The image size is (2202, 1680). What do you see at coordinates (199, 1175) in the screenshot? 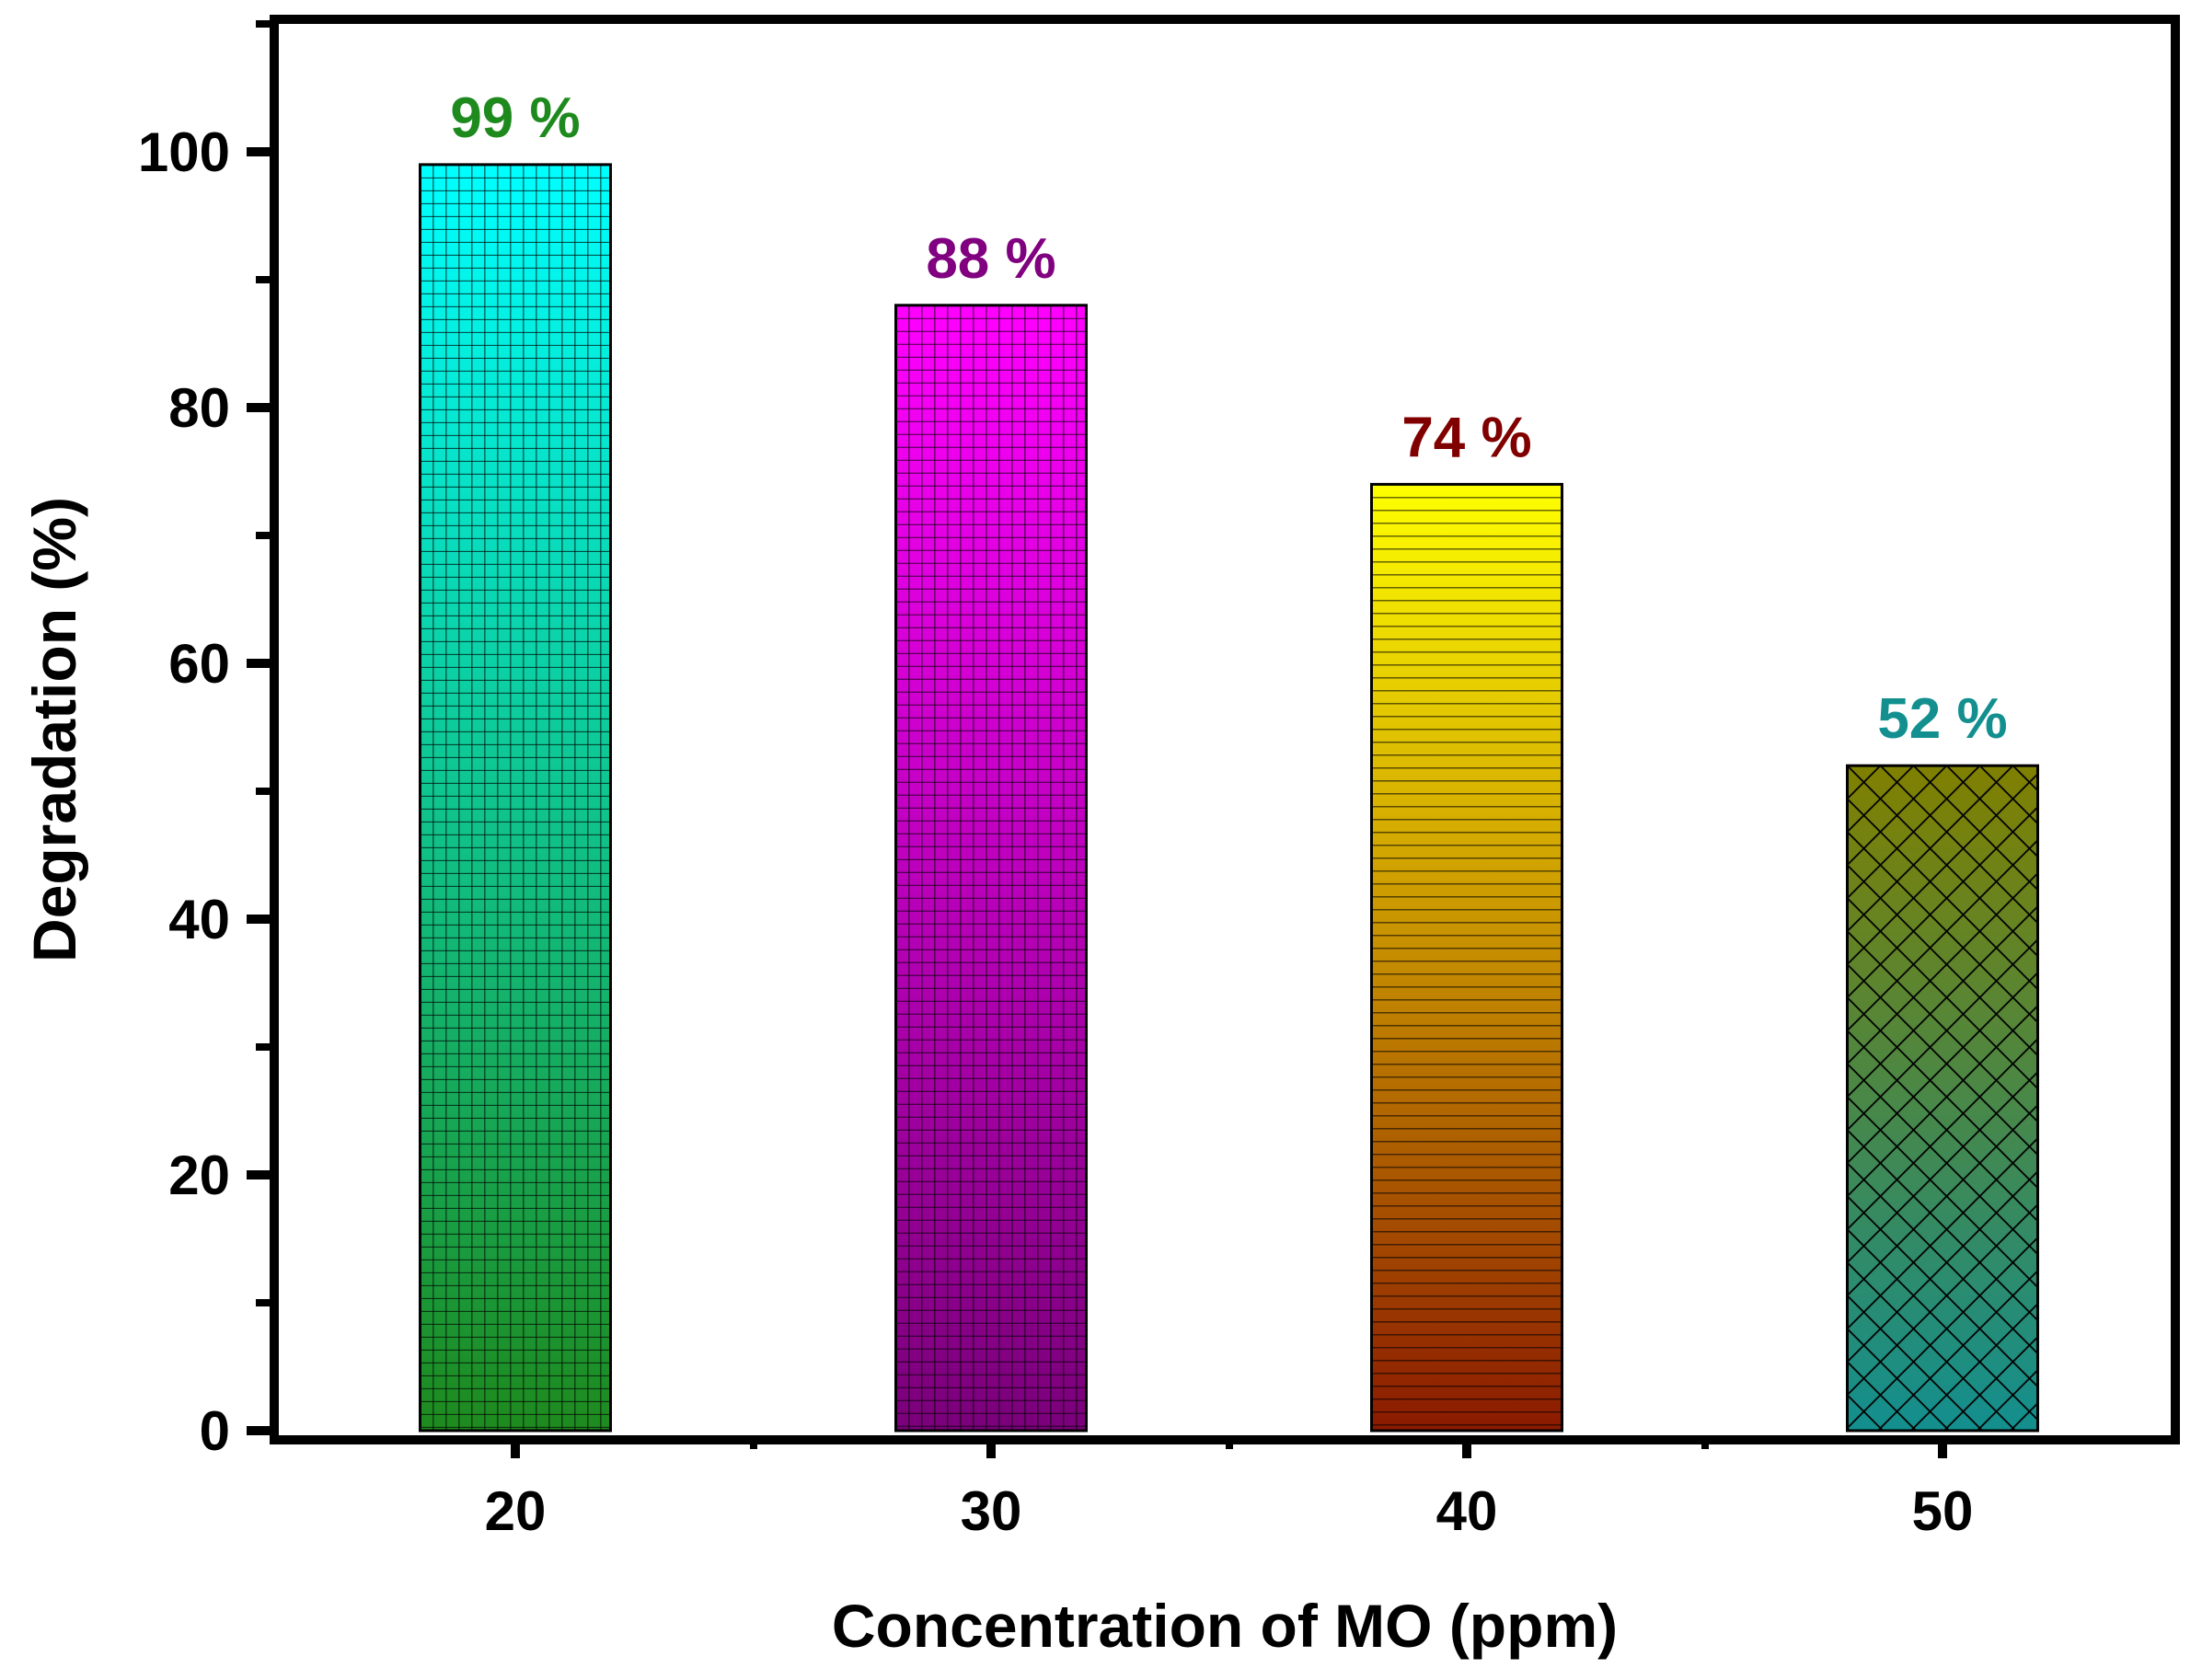
I see `y-tick-label-20: 20` at bounding box center [199, 1175].